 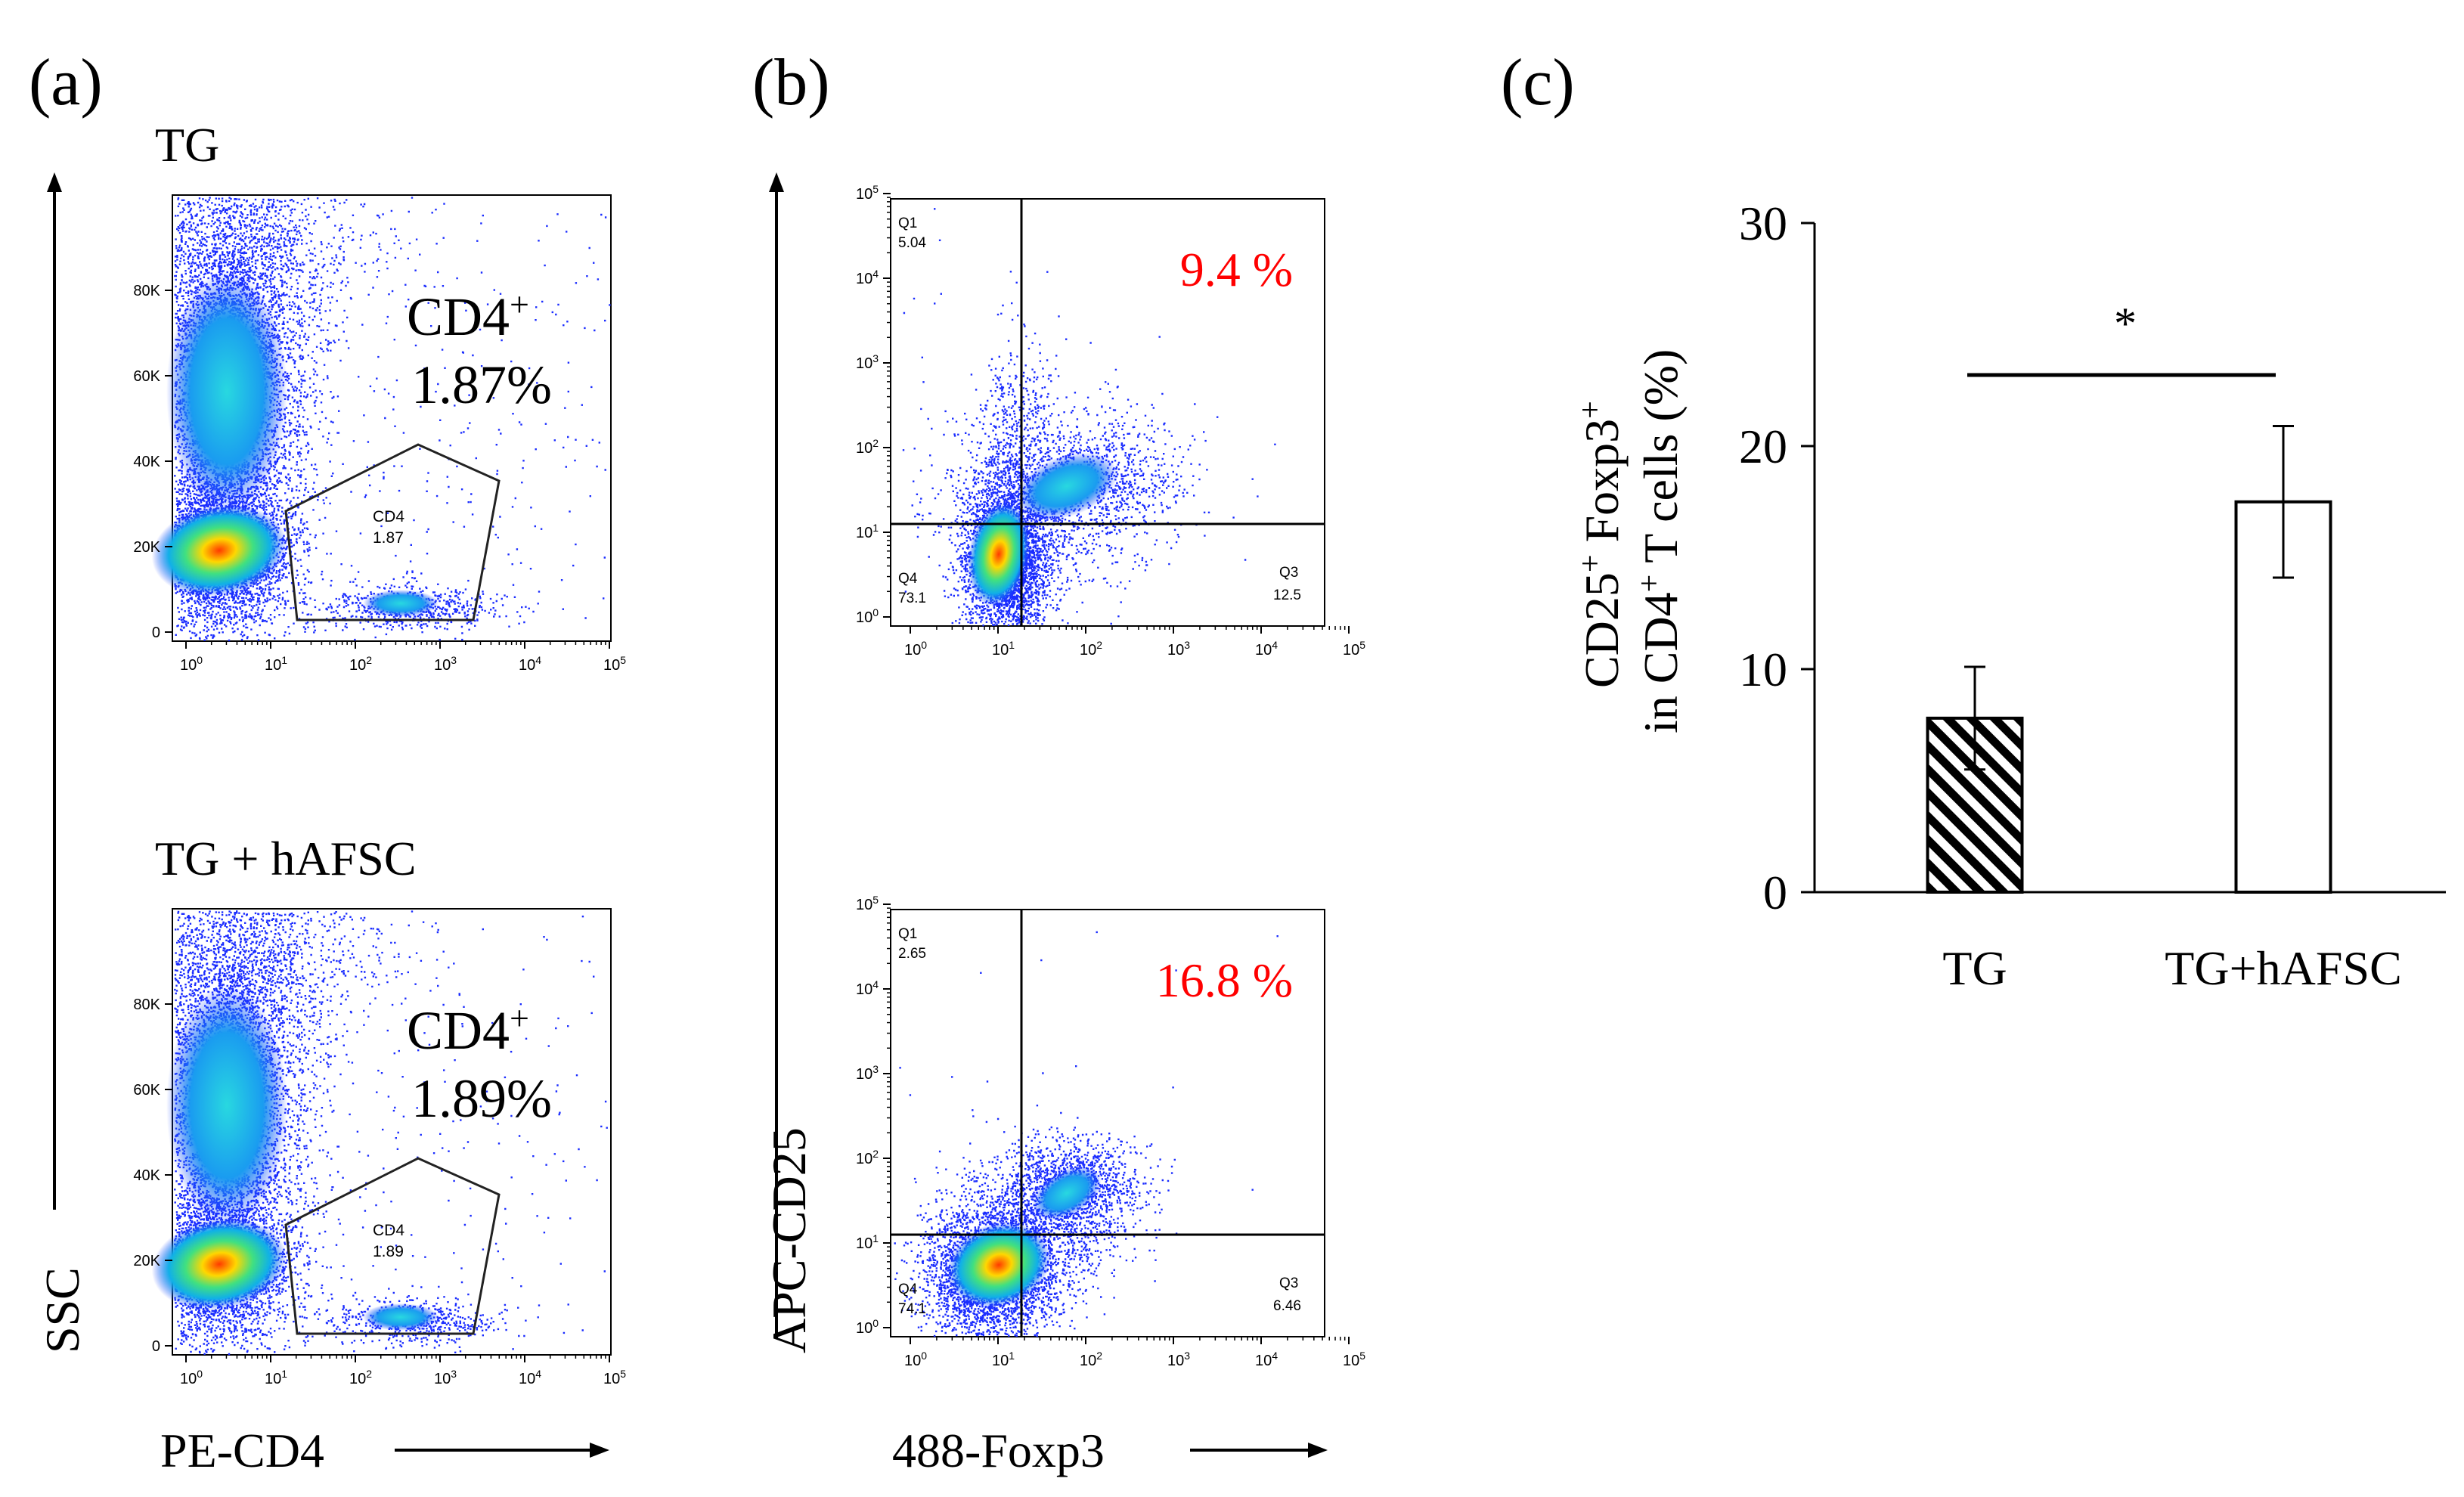 What do you see at coordinates (1236, 269) in the screenshot?
I see `highlight-percent: 9.4 %` at bounding box center [1236, 269].